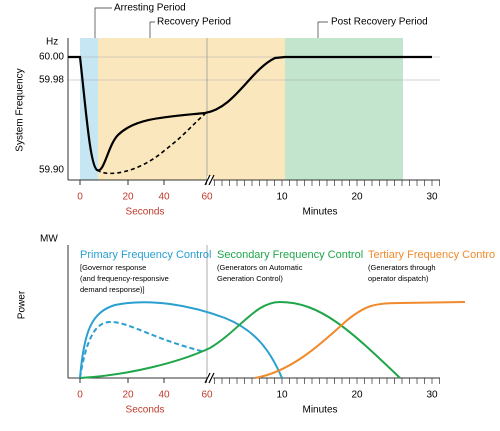 The width and height of the screenshot is (500, 431). What do you see at coordinates (112, 289) in the screenshot?
I see `note: demand response)]` at bounding box center [112, 289].